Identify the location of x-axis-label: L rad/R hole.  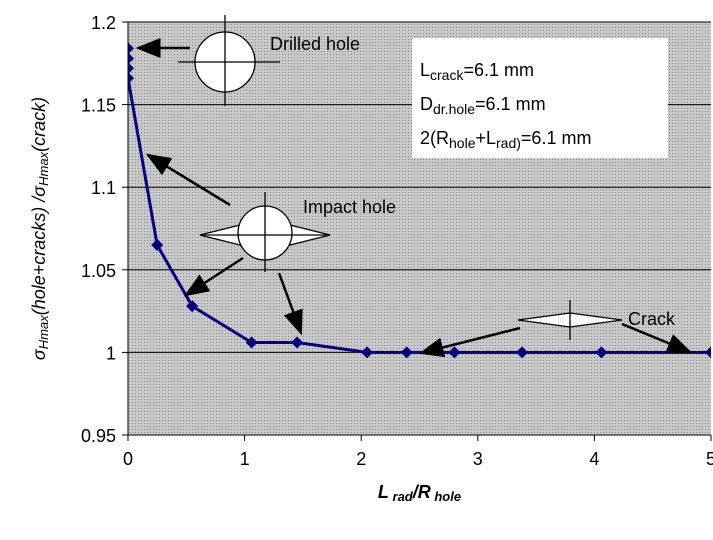
(419, 493).